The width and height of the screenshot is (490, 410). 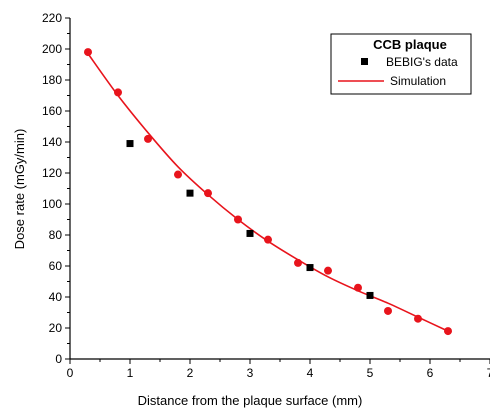 I want to click on y-tick-label: 180, so click(x=52, y=80).